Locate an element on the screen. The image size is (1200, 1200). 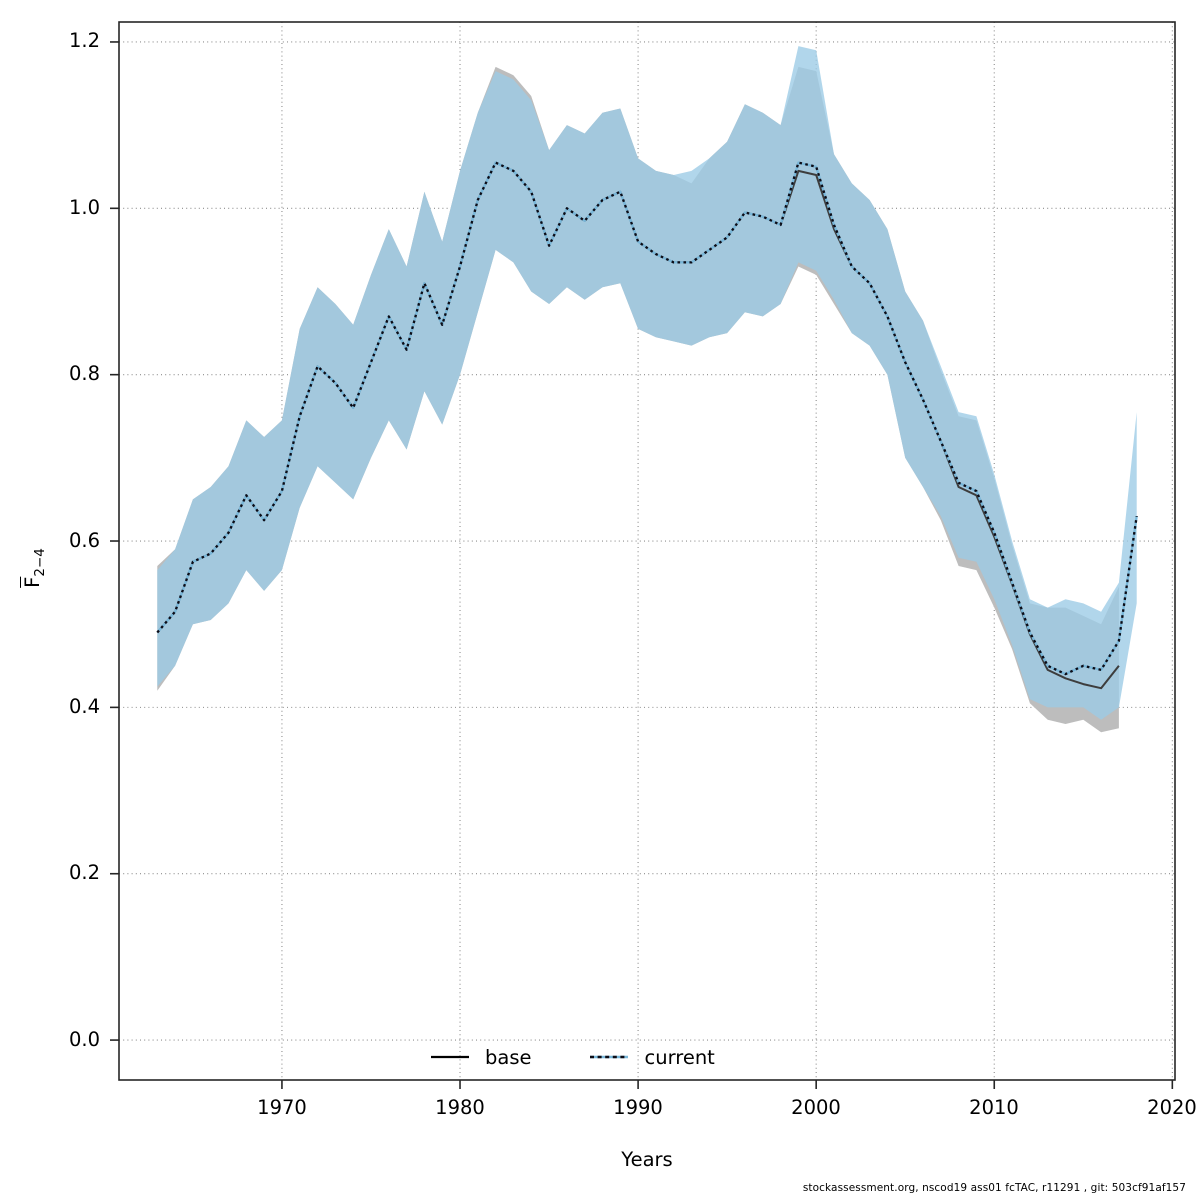
x-tick-label: 1990 is located at coordinates (638, 1107).